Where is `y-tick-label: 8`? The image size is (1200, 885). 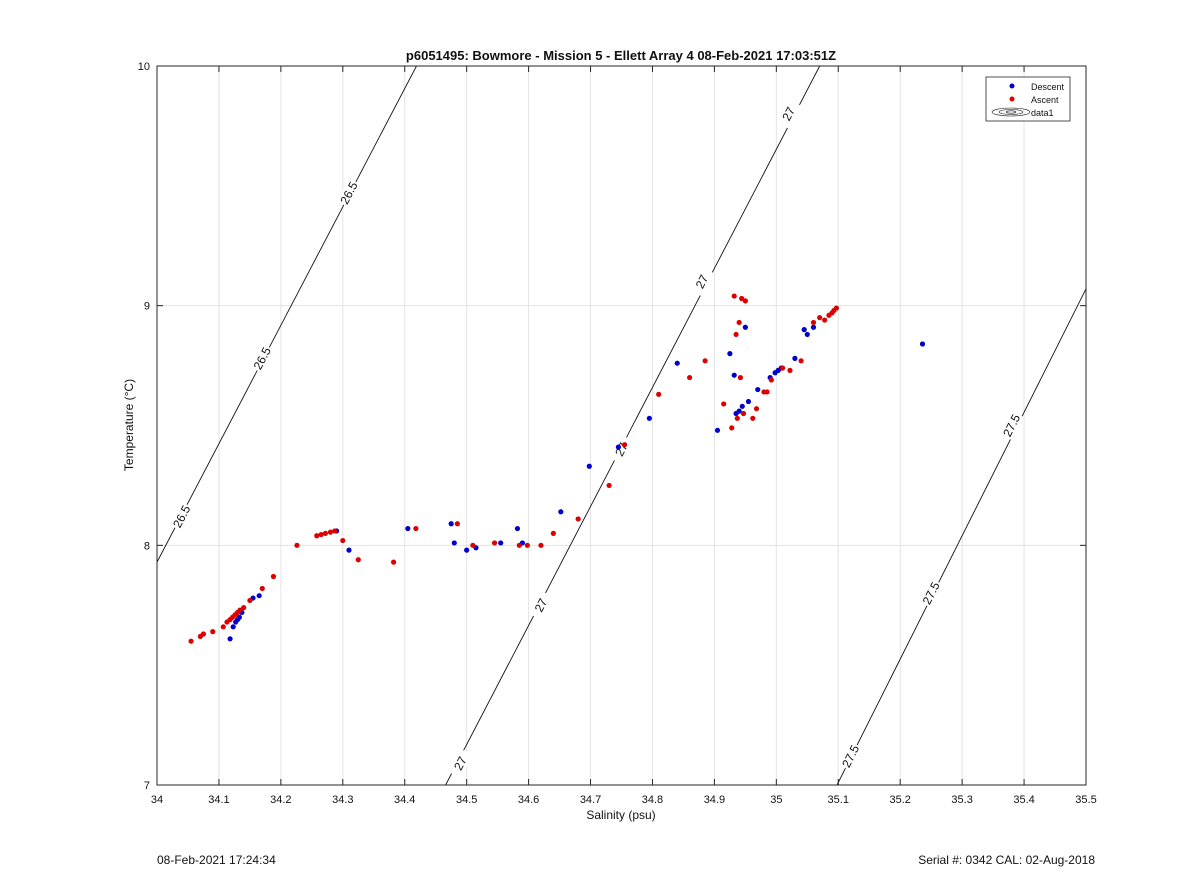
y-tick-label: 8 is located at coordinates (147, 546).